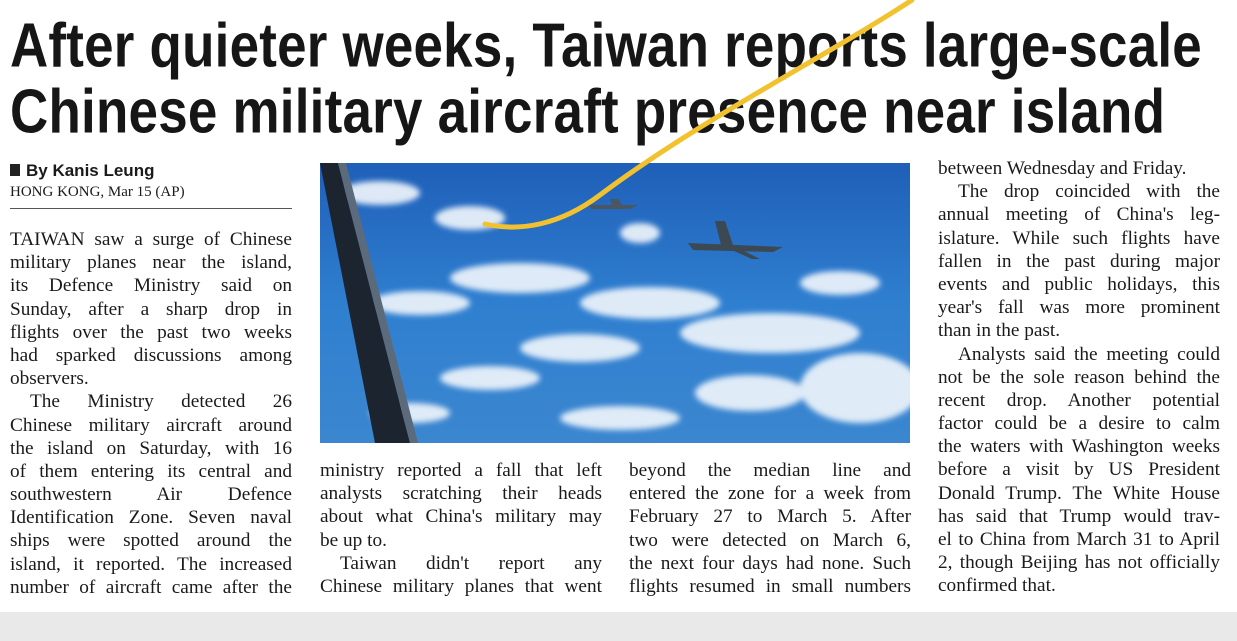 This screenshot has width=1237, height=641. I want to click on article-line: 2, though Beijing has not officially, so click(1079, 563).